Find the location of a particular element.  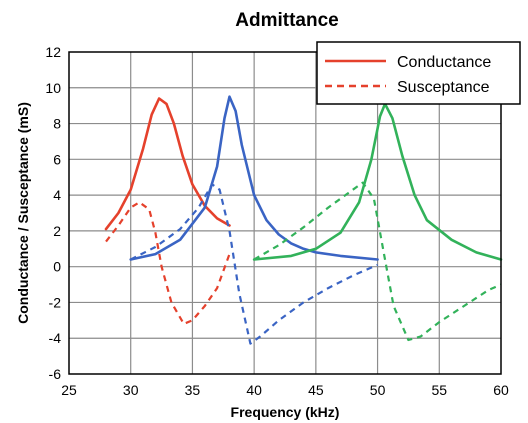

legend-box is located at coordinates (418, 73).